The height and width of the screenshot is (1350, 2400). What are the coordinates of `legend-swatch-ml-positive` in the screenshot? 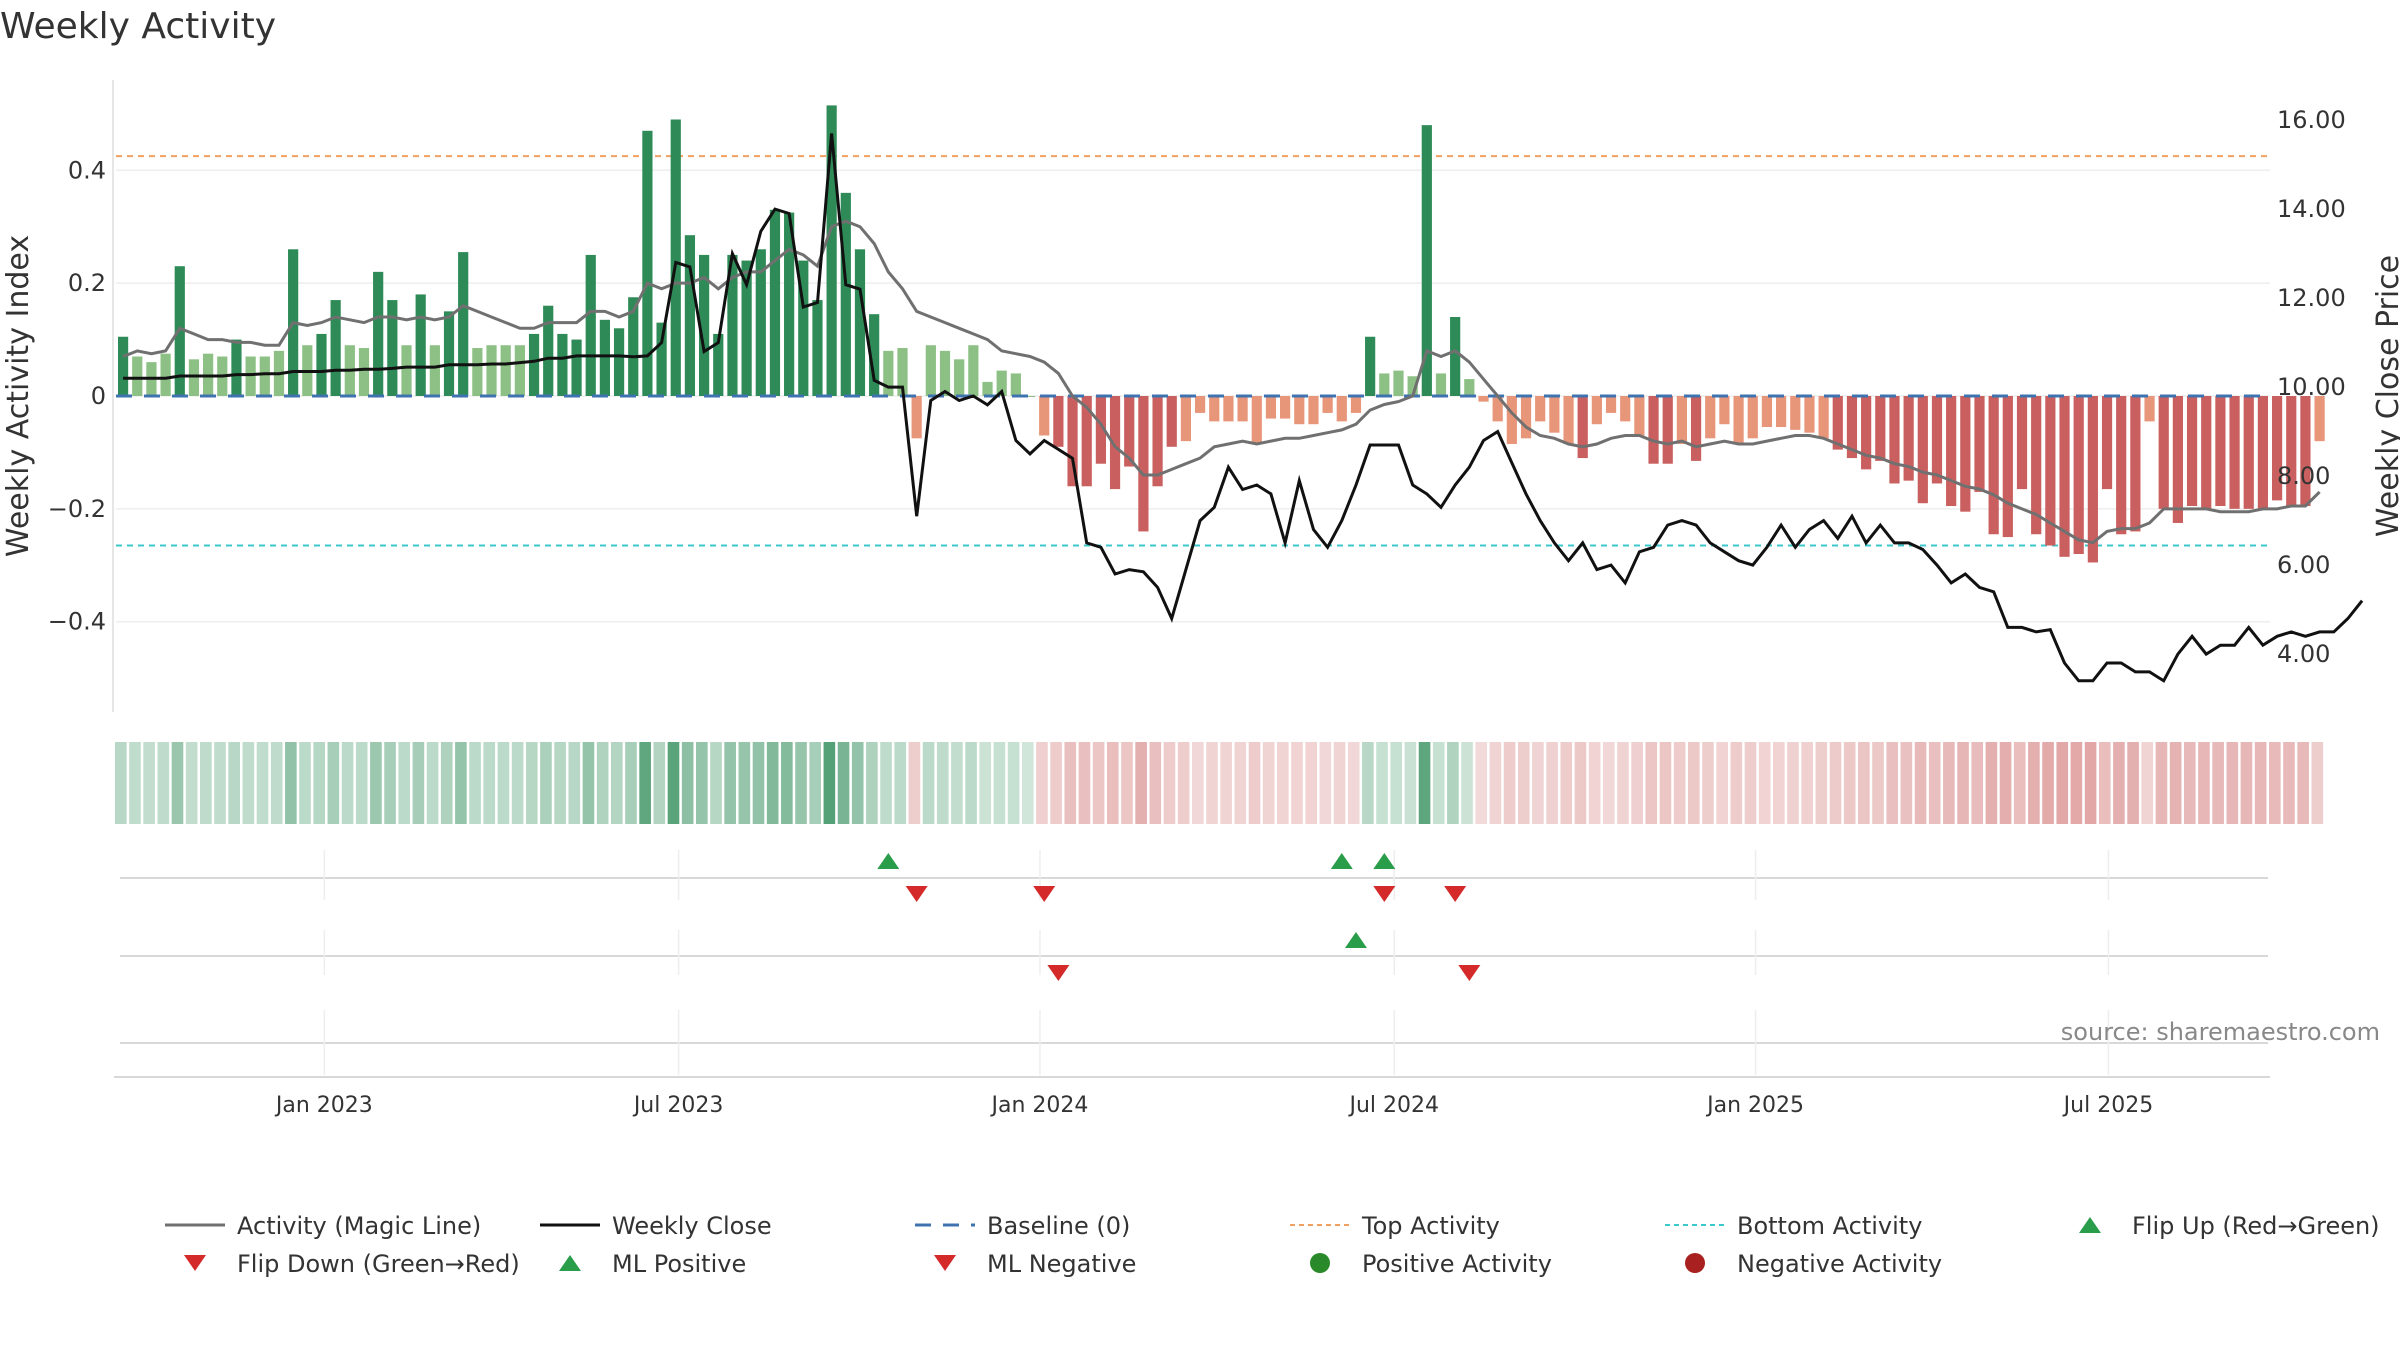 It's located at (570, 1263).